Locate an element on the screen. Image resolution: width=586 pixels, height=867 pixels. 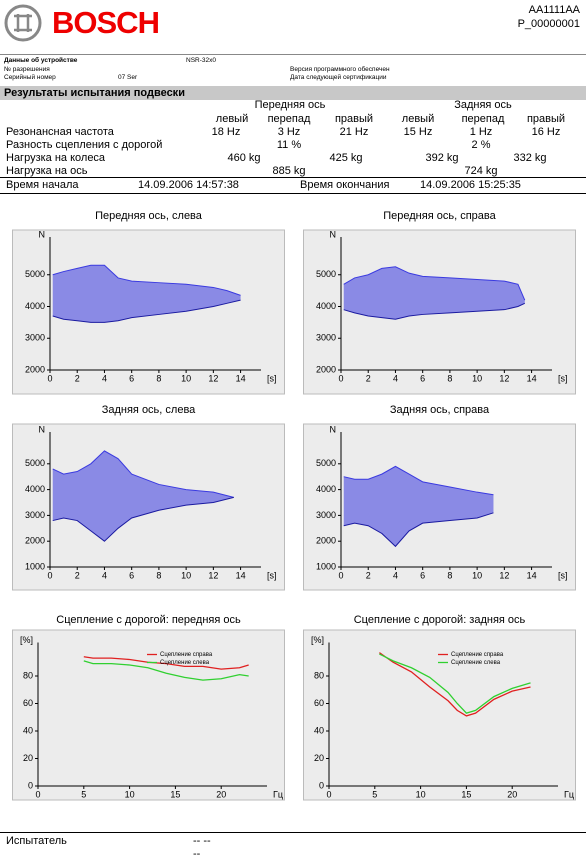
cell: 18 Hz is located at coordinates (226, 132).